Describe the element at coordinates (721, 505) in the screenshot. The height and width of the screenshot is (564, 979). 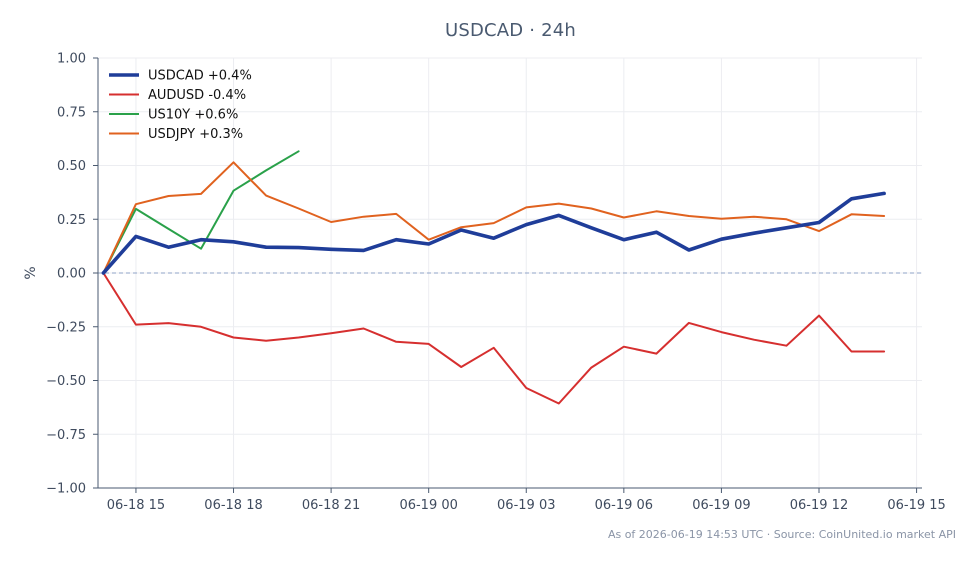
I see `x-tick-label: 06-19 09` at that location.